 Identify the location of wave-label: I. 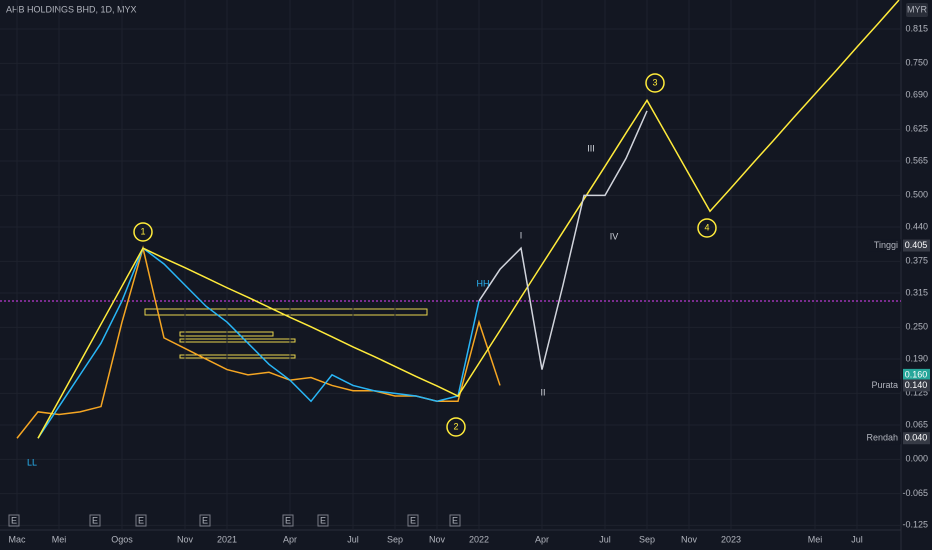
(521, 235).